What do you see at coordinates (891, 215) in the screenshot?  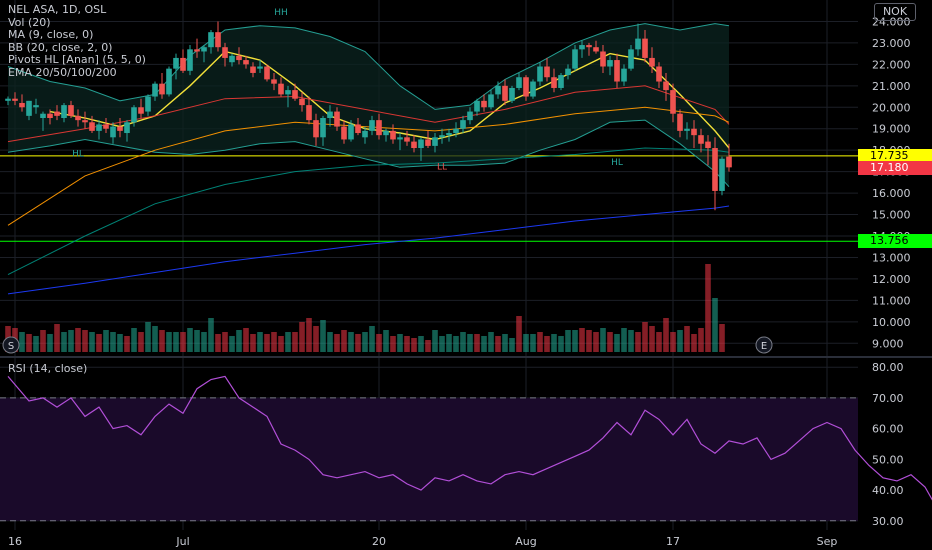 I see `price-tick-label: 15.000` at bounding box center [891, 215].